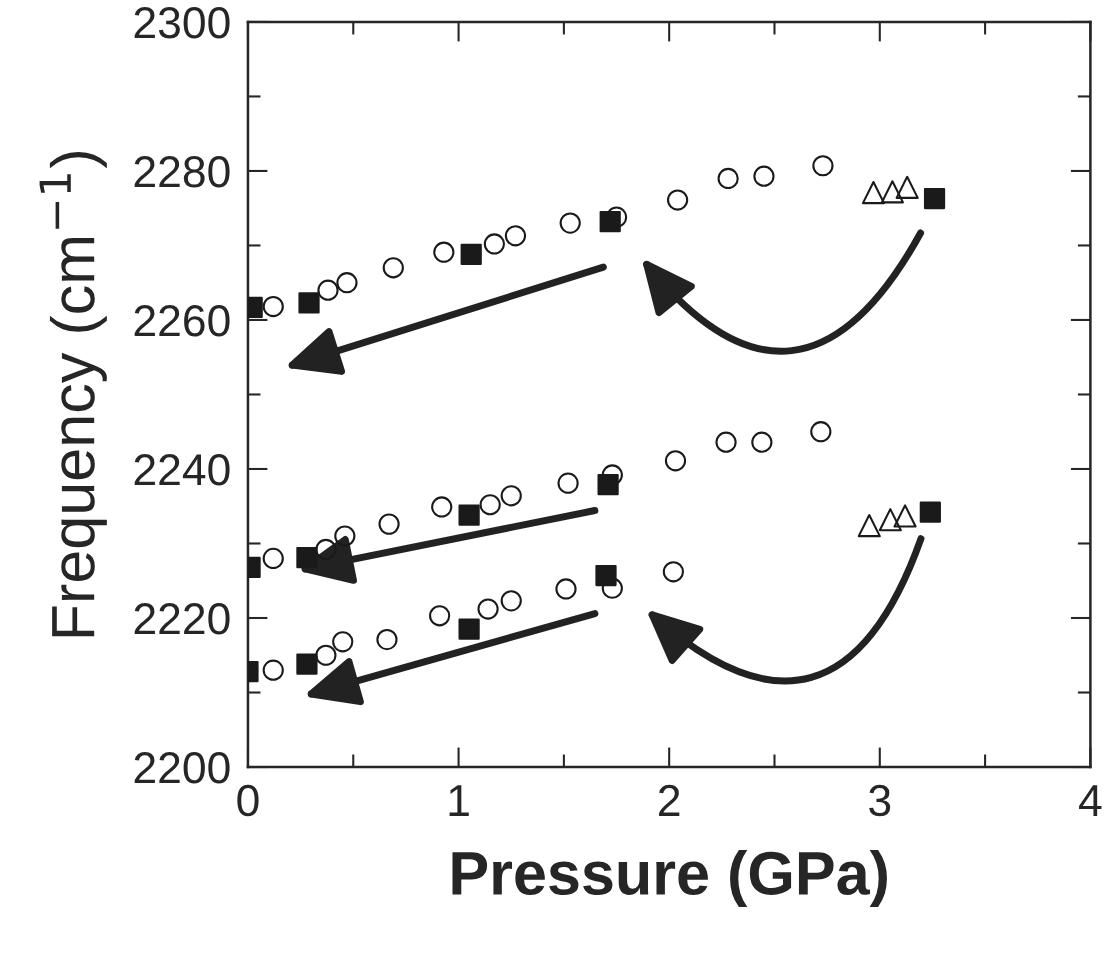 The height and width of the screenshot is (954, 1107). Describe the element at coordinates (669, 879) in the screenshot. I see `x-axis-title: Pressure (GPa)` at that location.